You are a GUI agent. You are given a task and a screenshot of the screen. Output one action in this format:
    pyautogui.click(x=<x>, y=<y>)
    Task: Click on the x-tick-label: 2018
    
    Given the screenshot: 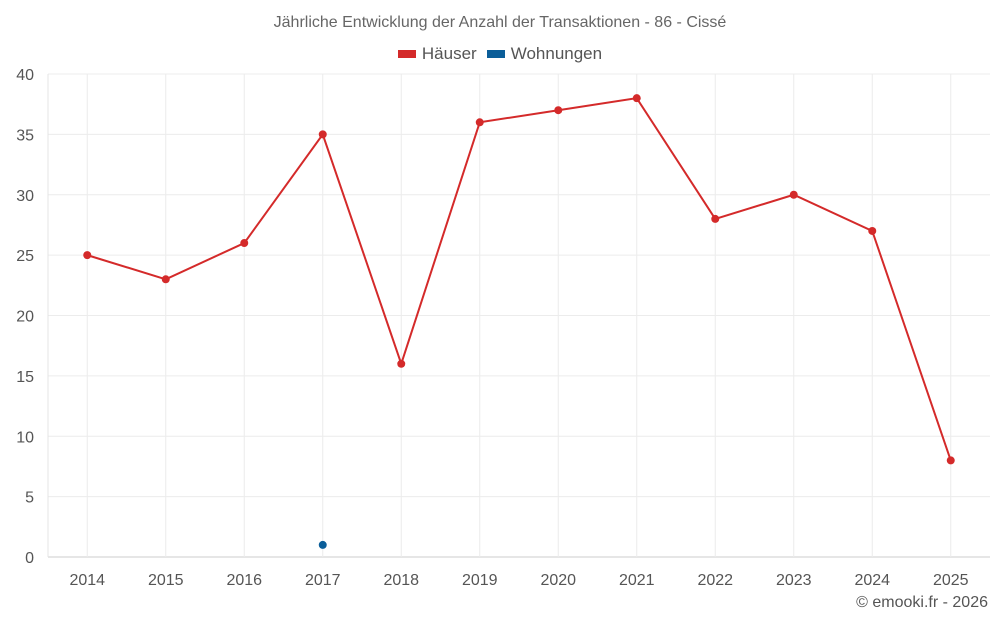 What is the action you would take?
    pyautogui.click(x=401, y=580)
    